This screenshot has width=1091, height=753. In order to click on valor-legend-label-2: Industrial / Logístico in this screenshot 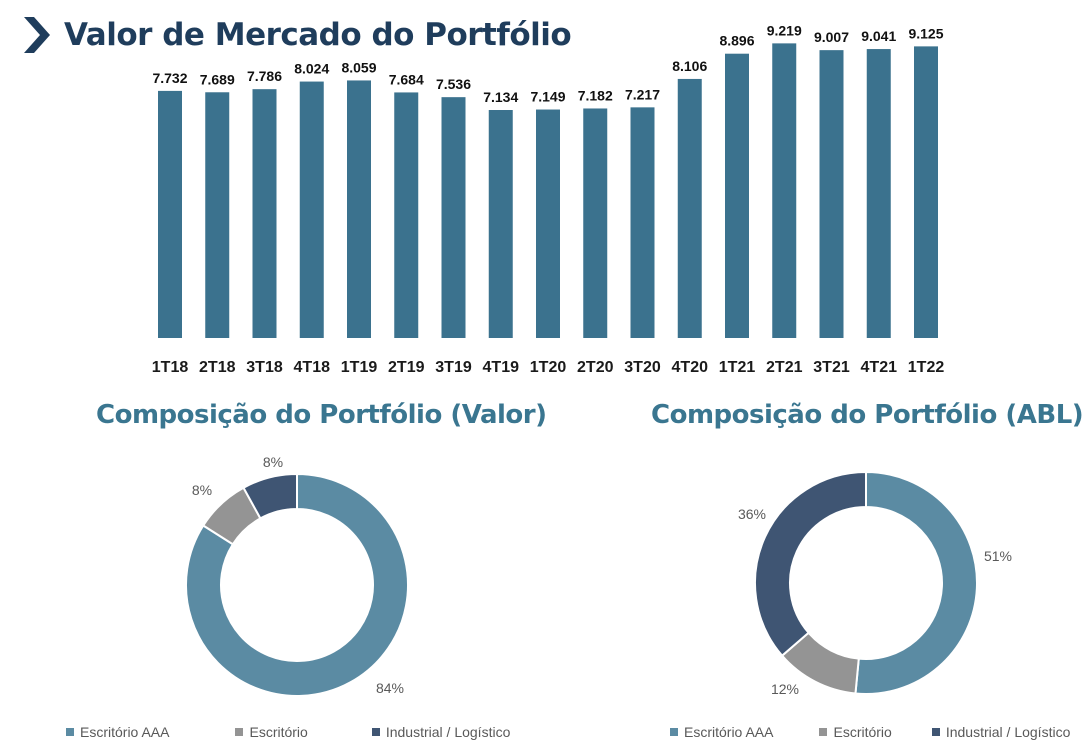, I will do `click(448, 732)`.